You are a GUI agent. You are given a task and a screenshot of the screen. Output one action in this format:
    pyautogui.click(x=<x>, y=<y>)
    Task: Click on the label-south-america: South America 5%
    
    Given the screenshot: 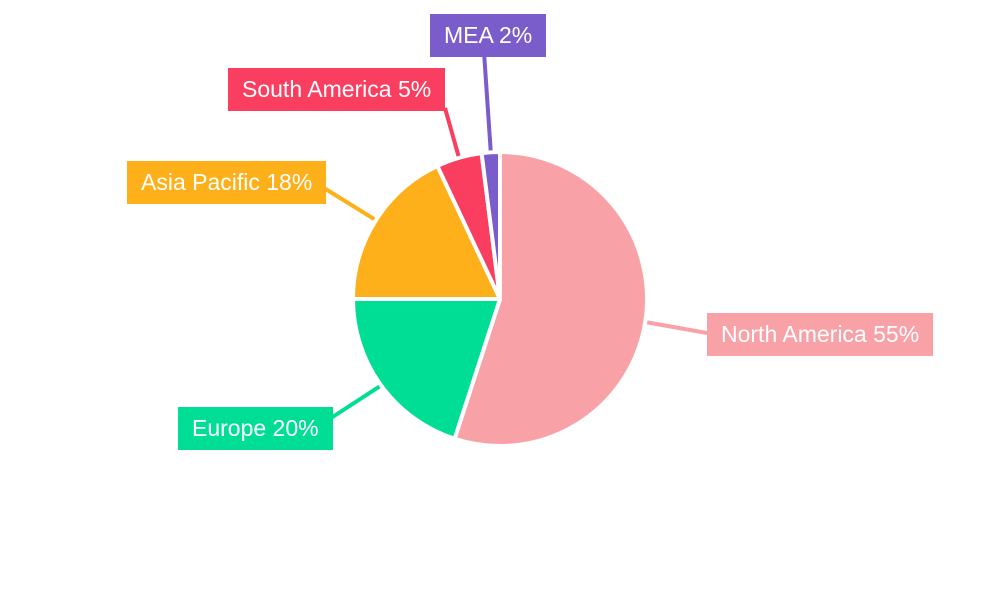 What is the action you would take?
    pyautogui.click(x=337, y=89)
    